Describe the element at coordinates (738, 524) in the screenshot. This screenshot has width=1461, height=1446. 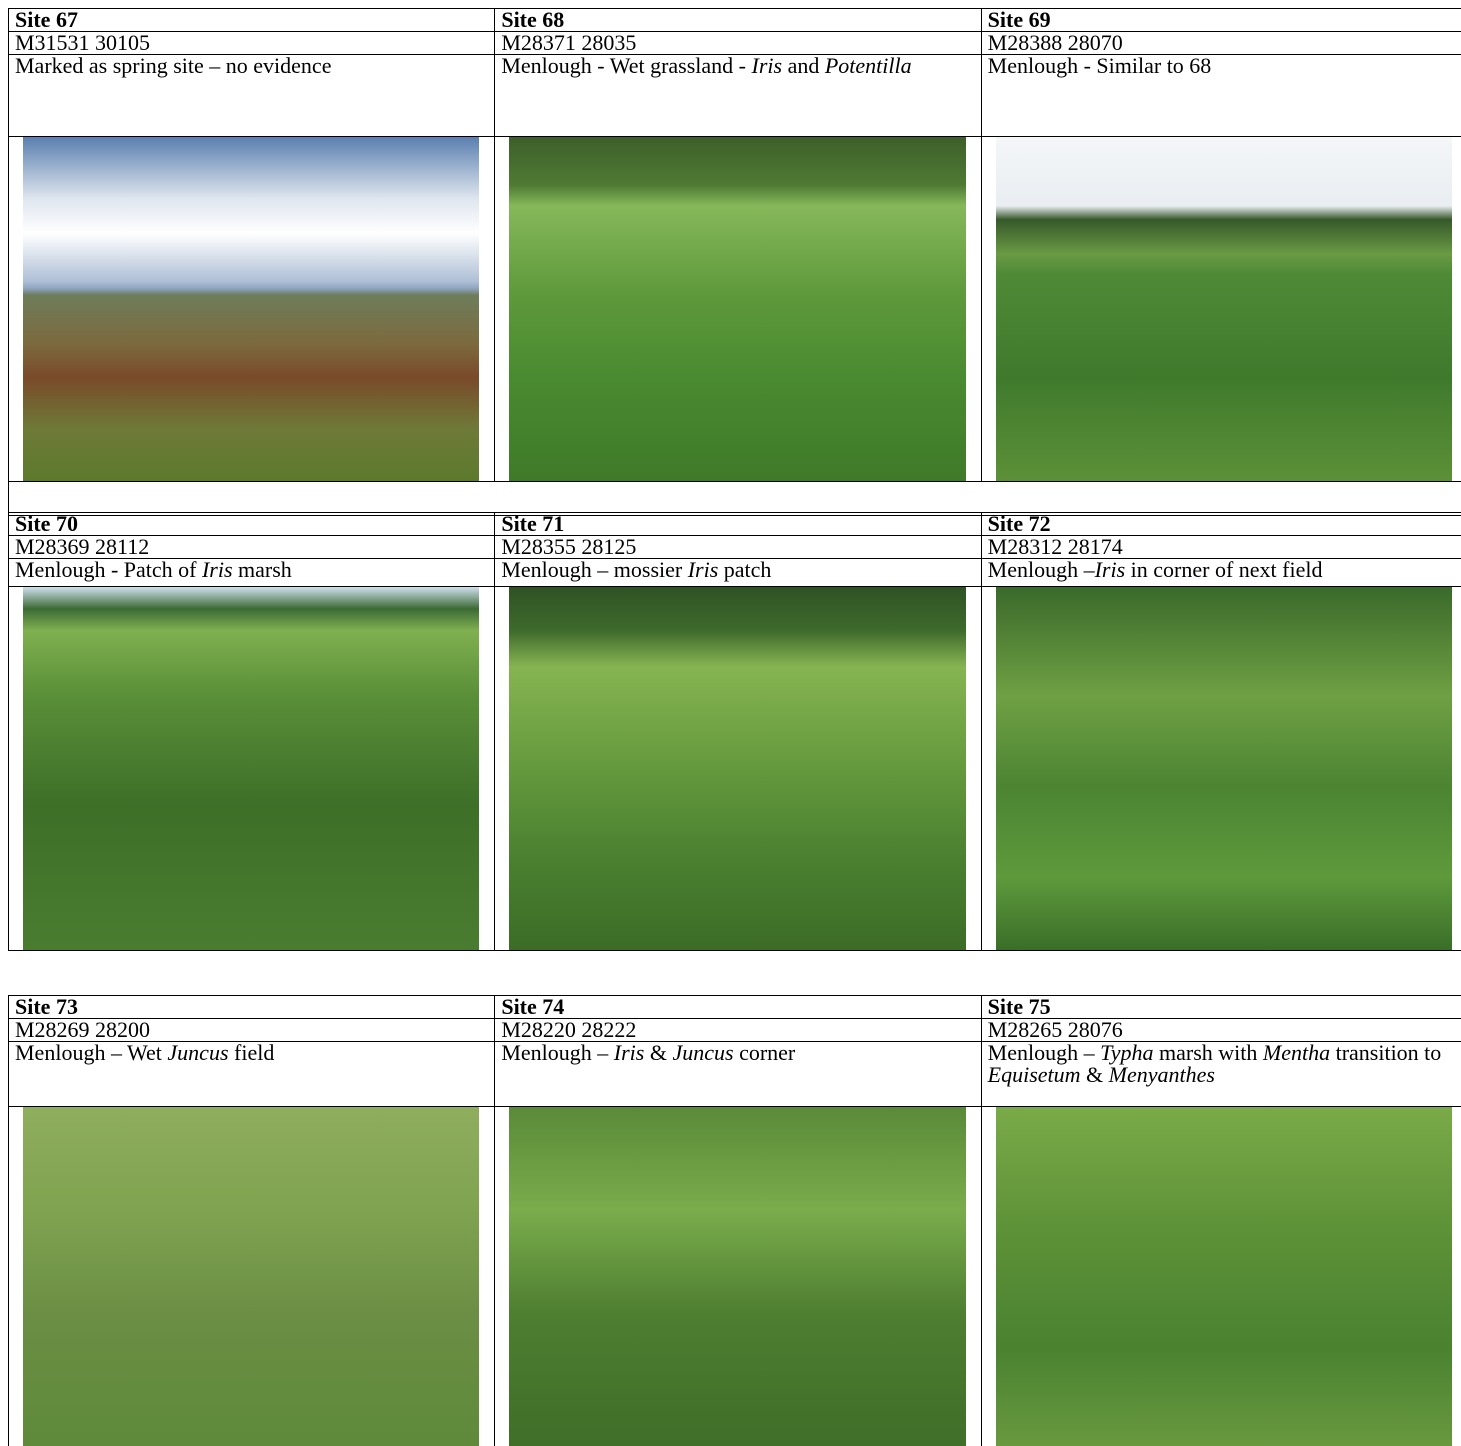
I see `title-cell: Site 71` at that location.